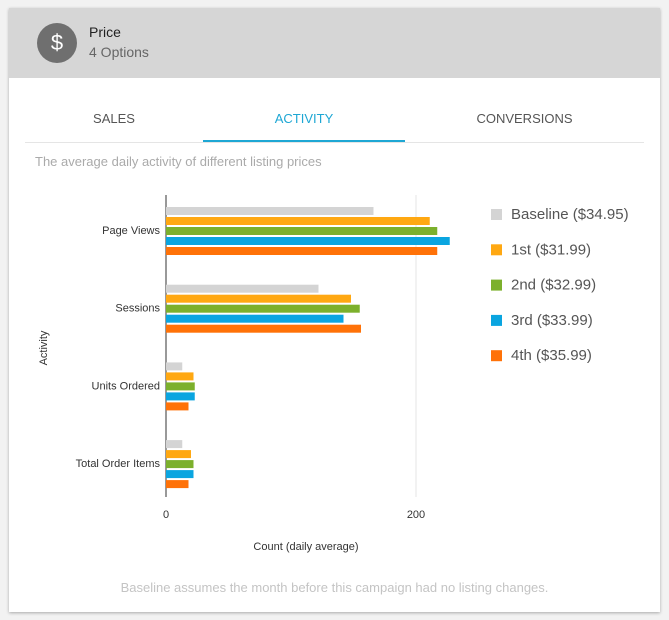  I want to click on x-axis-label: Count (daily average), so click(305, 547).